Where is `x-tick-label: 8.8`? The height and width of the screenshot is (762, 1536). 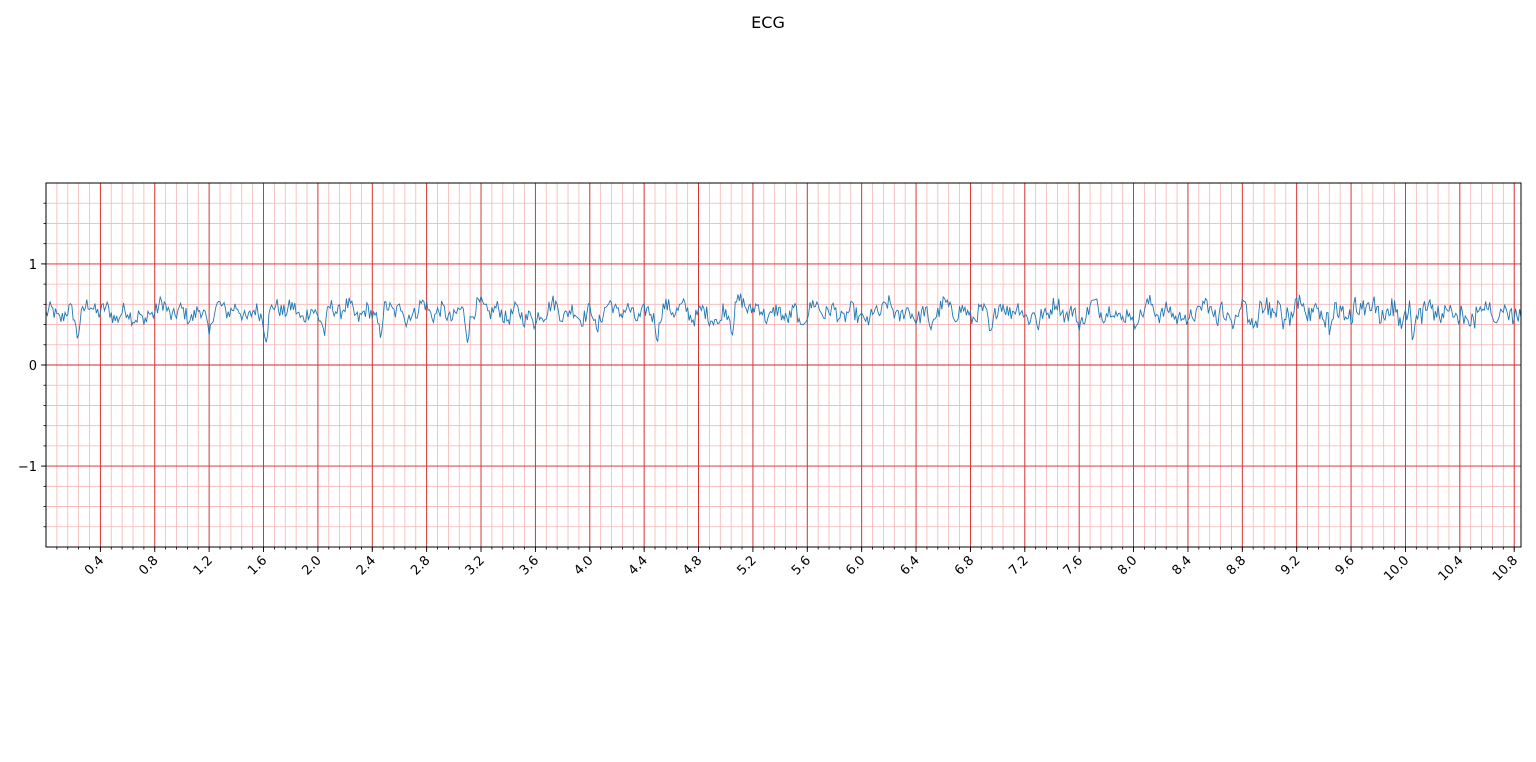
x-tick-label: 8.8 is located at coordinates (1236, 565).